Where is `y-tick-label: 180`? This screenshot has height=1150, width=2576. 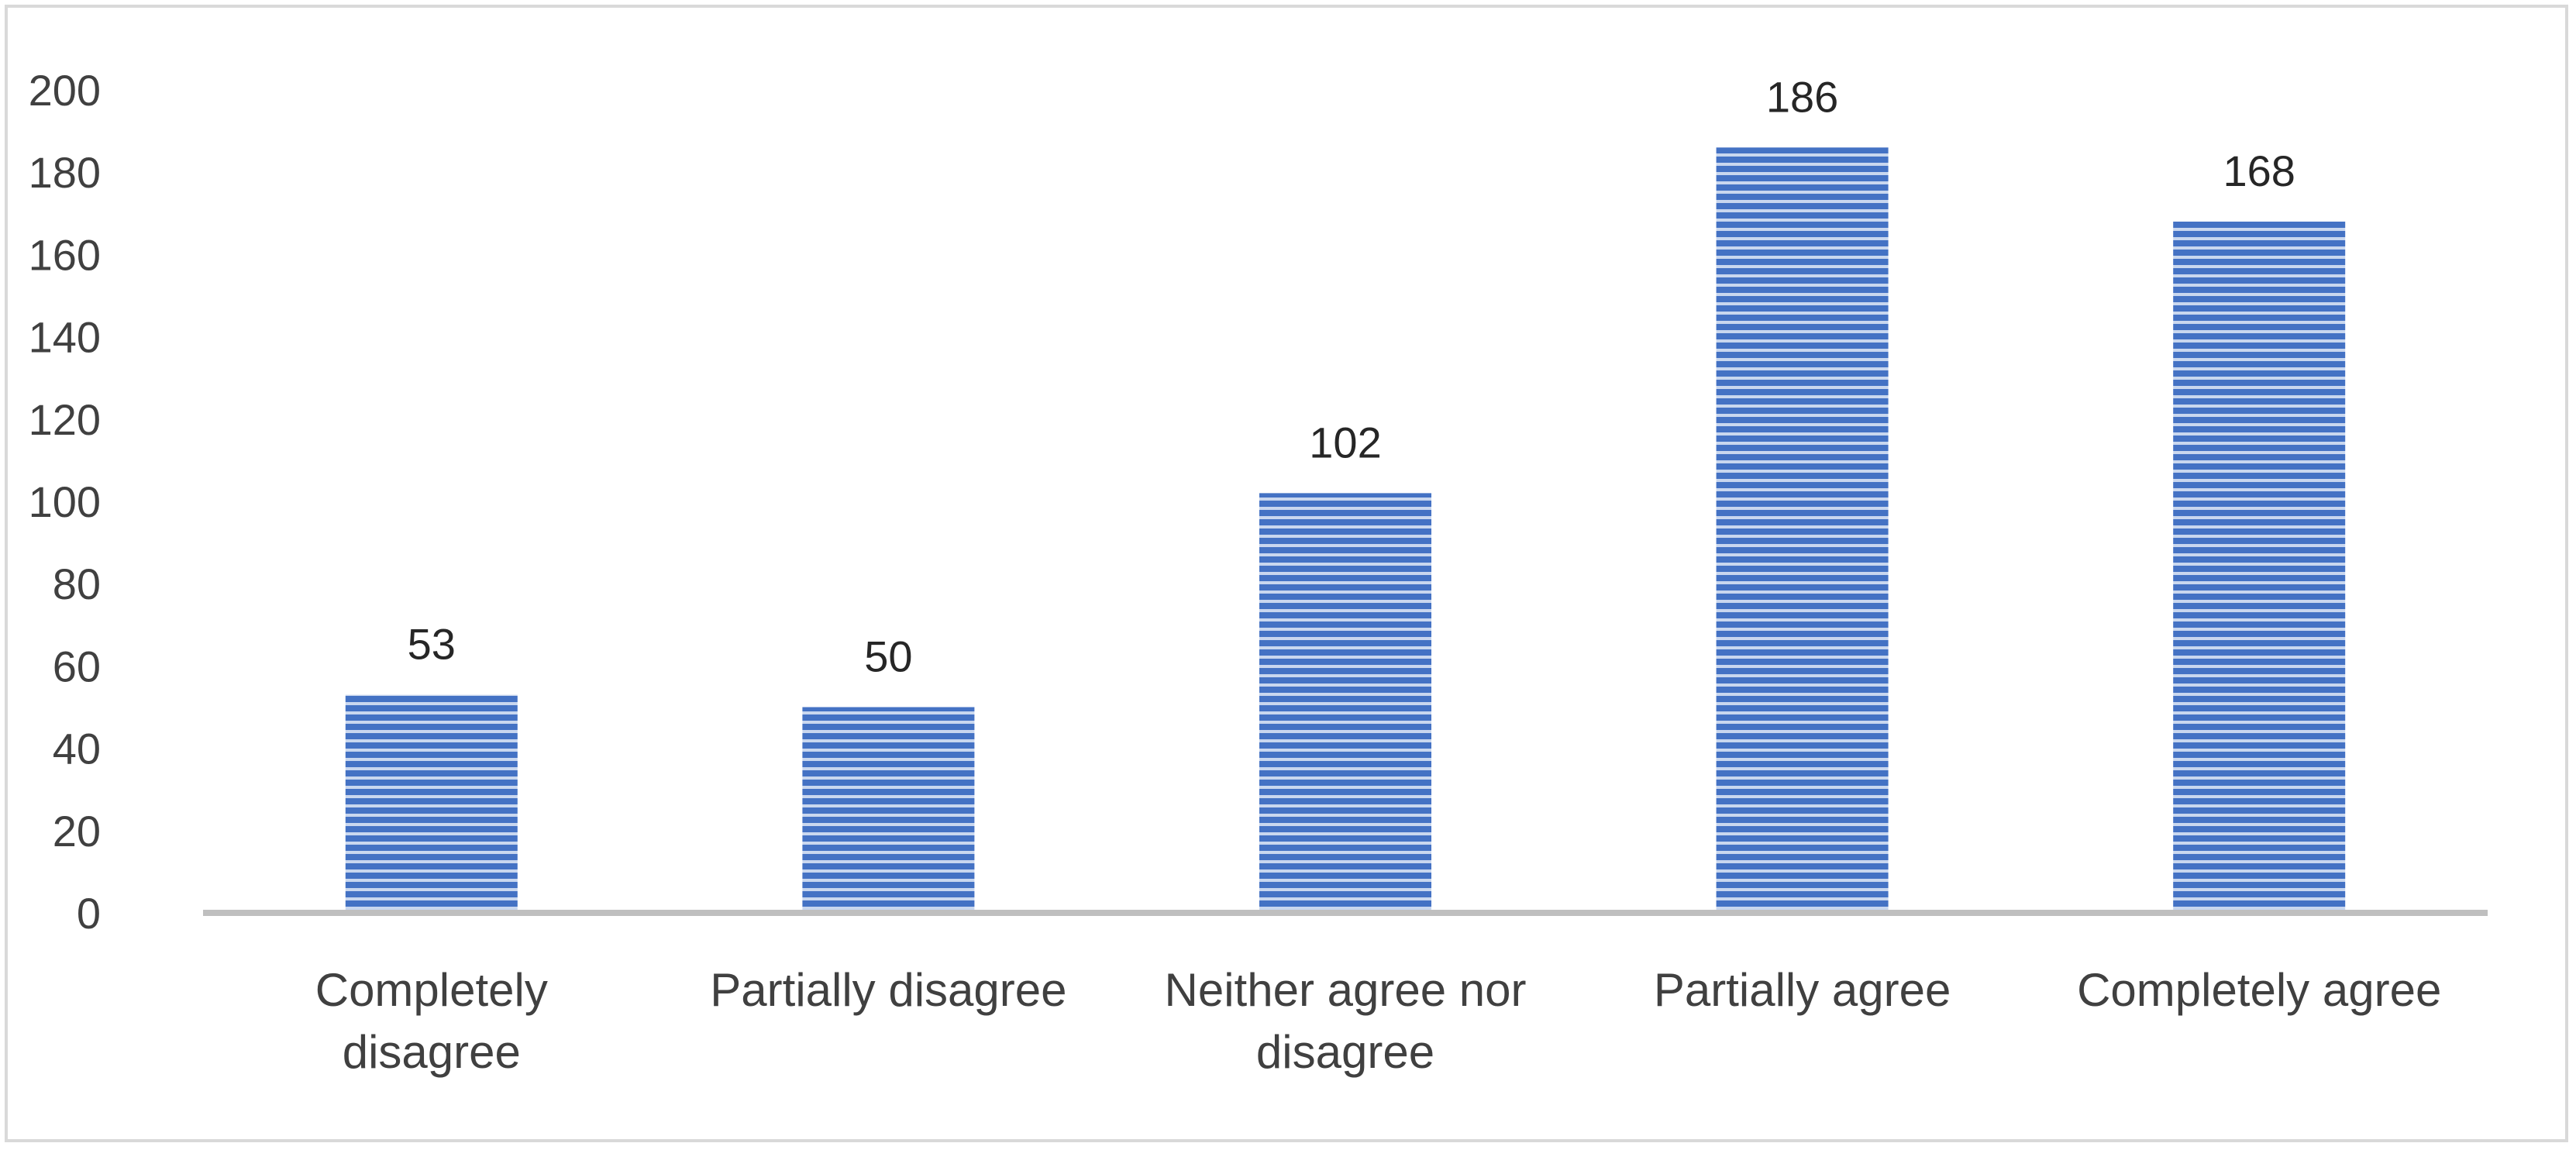
y-tick-label: 180 is located at coordinates (65, 173).